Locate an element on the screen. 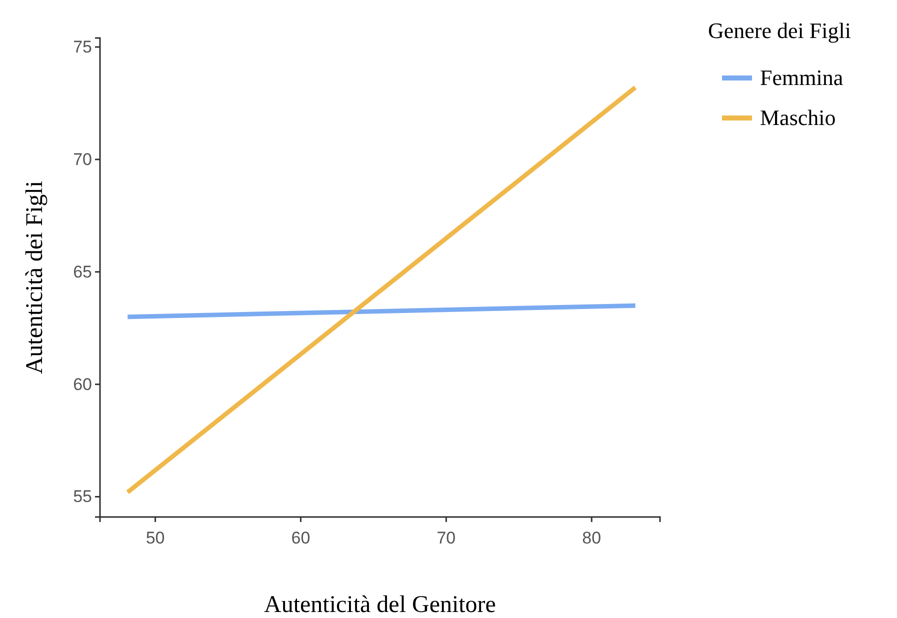 The height and width of the screenshot is (618, 897). legend-title: Genere dei Figli is located at coordinates (779, 30).